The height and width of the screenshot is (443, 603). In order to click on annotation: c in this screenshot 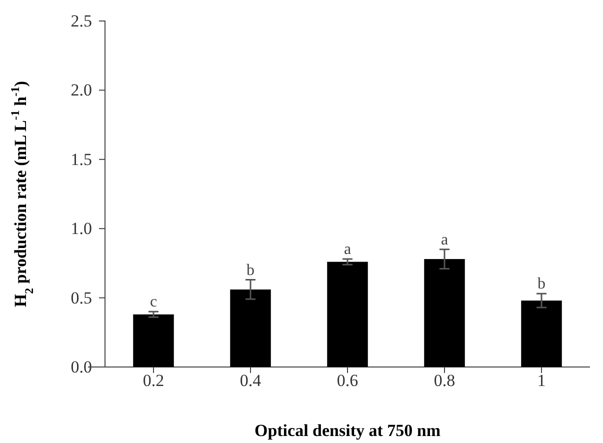, I will do `click(154, 302)`.